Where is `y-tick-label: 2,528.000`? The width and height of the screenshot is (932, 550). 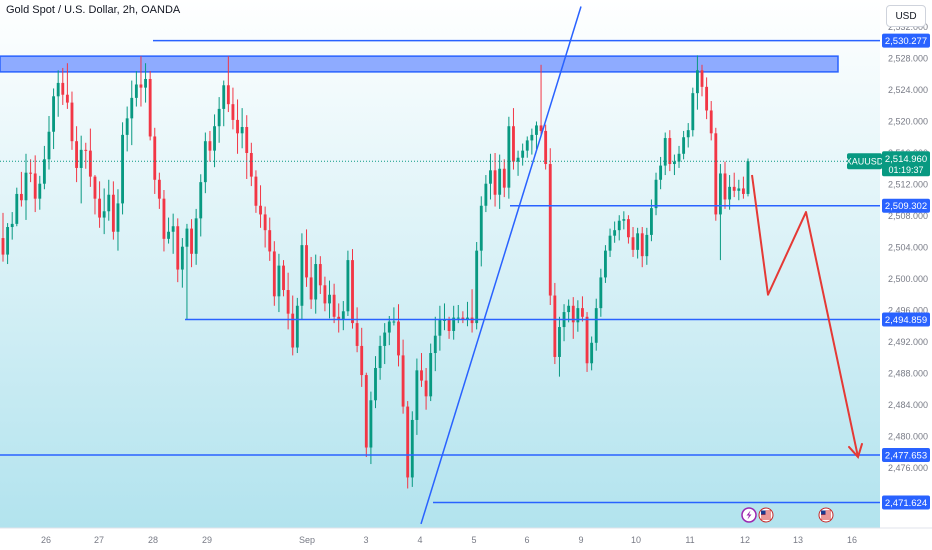 y-tick-label: 2,528.000 is located at coordinates (908, 59).